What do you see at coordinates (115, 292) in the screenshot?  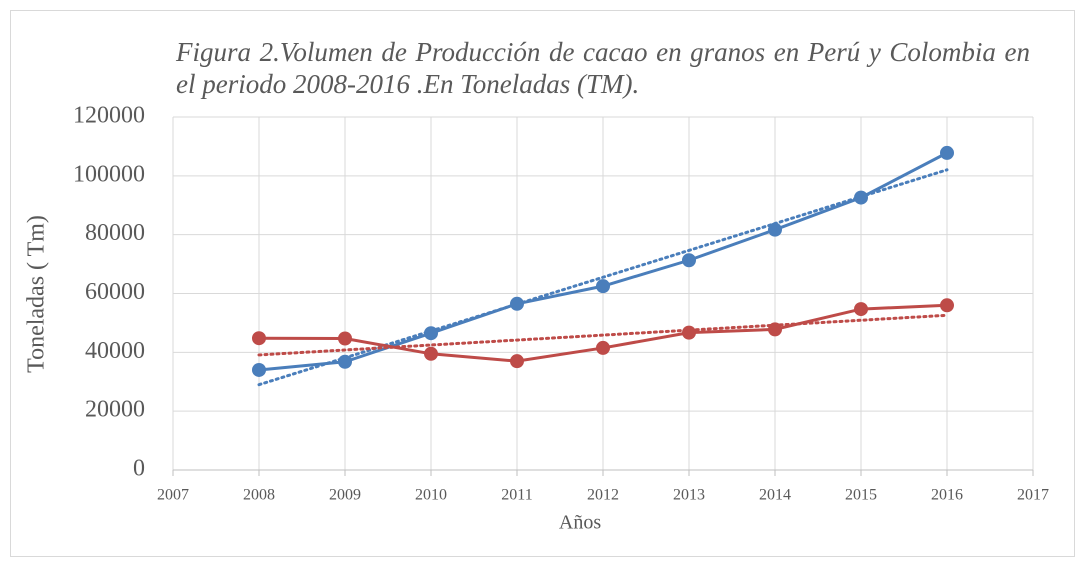 I see `y-tick-label: 60000` at bounding box center [115, 292].